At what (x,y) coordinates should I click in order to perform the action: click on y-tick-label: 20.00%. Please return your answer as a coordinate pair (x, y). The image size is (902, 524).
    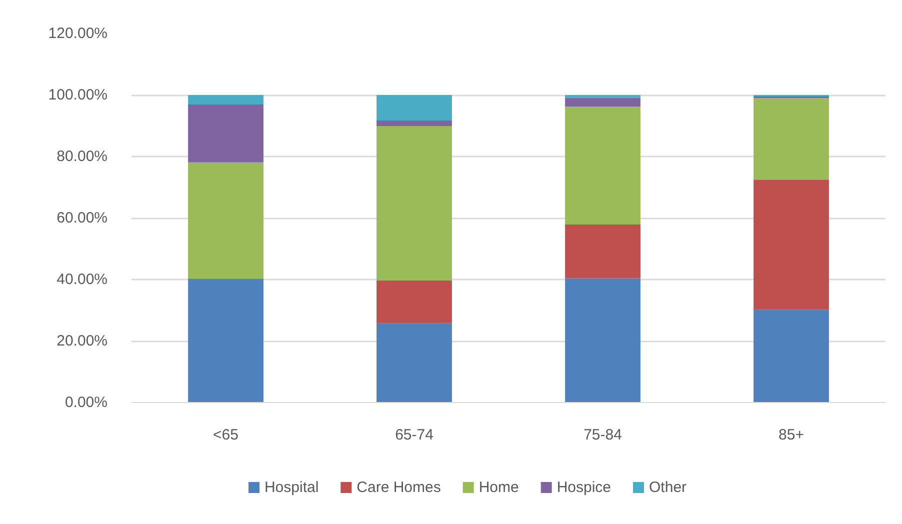
    Looking at the image, I should click on (82, 341).